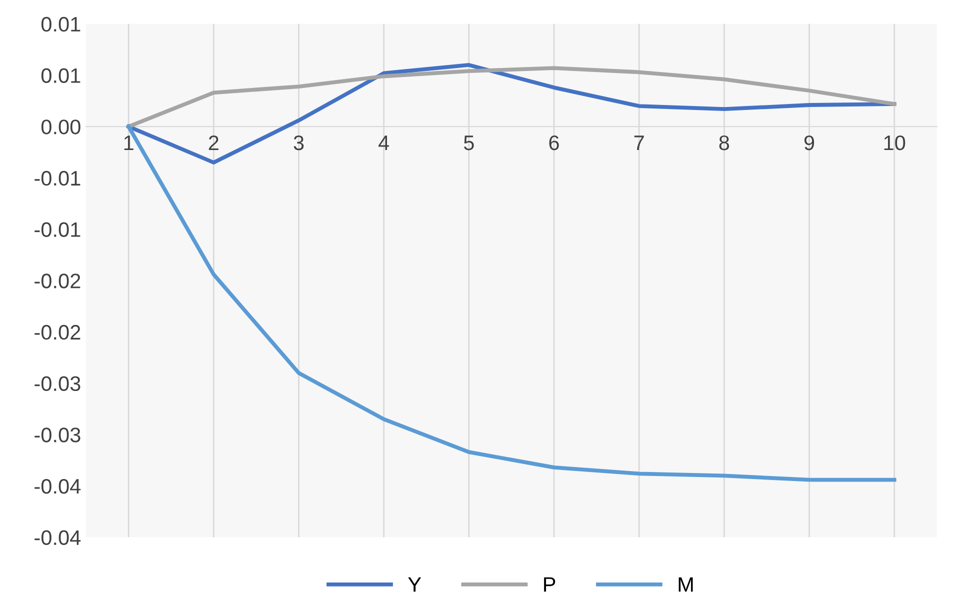 The image size is (956, 597). Describe the element at coordinates (511, 97) in the screenshot. I see `line-series` at that location.